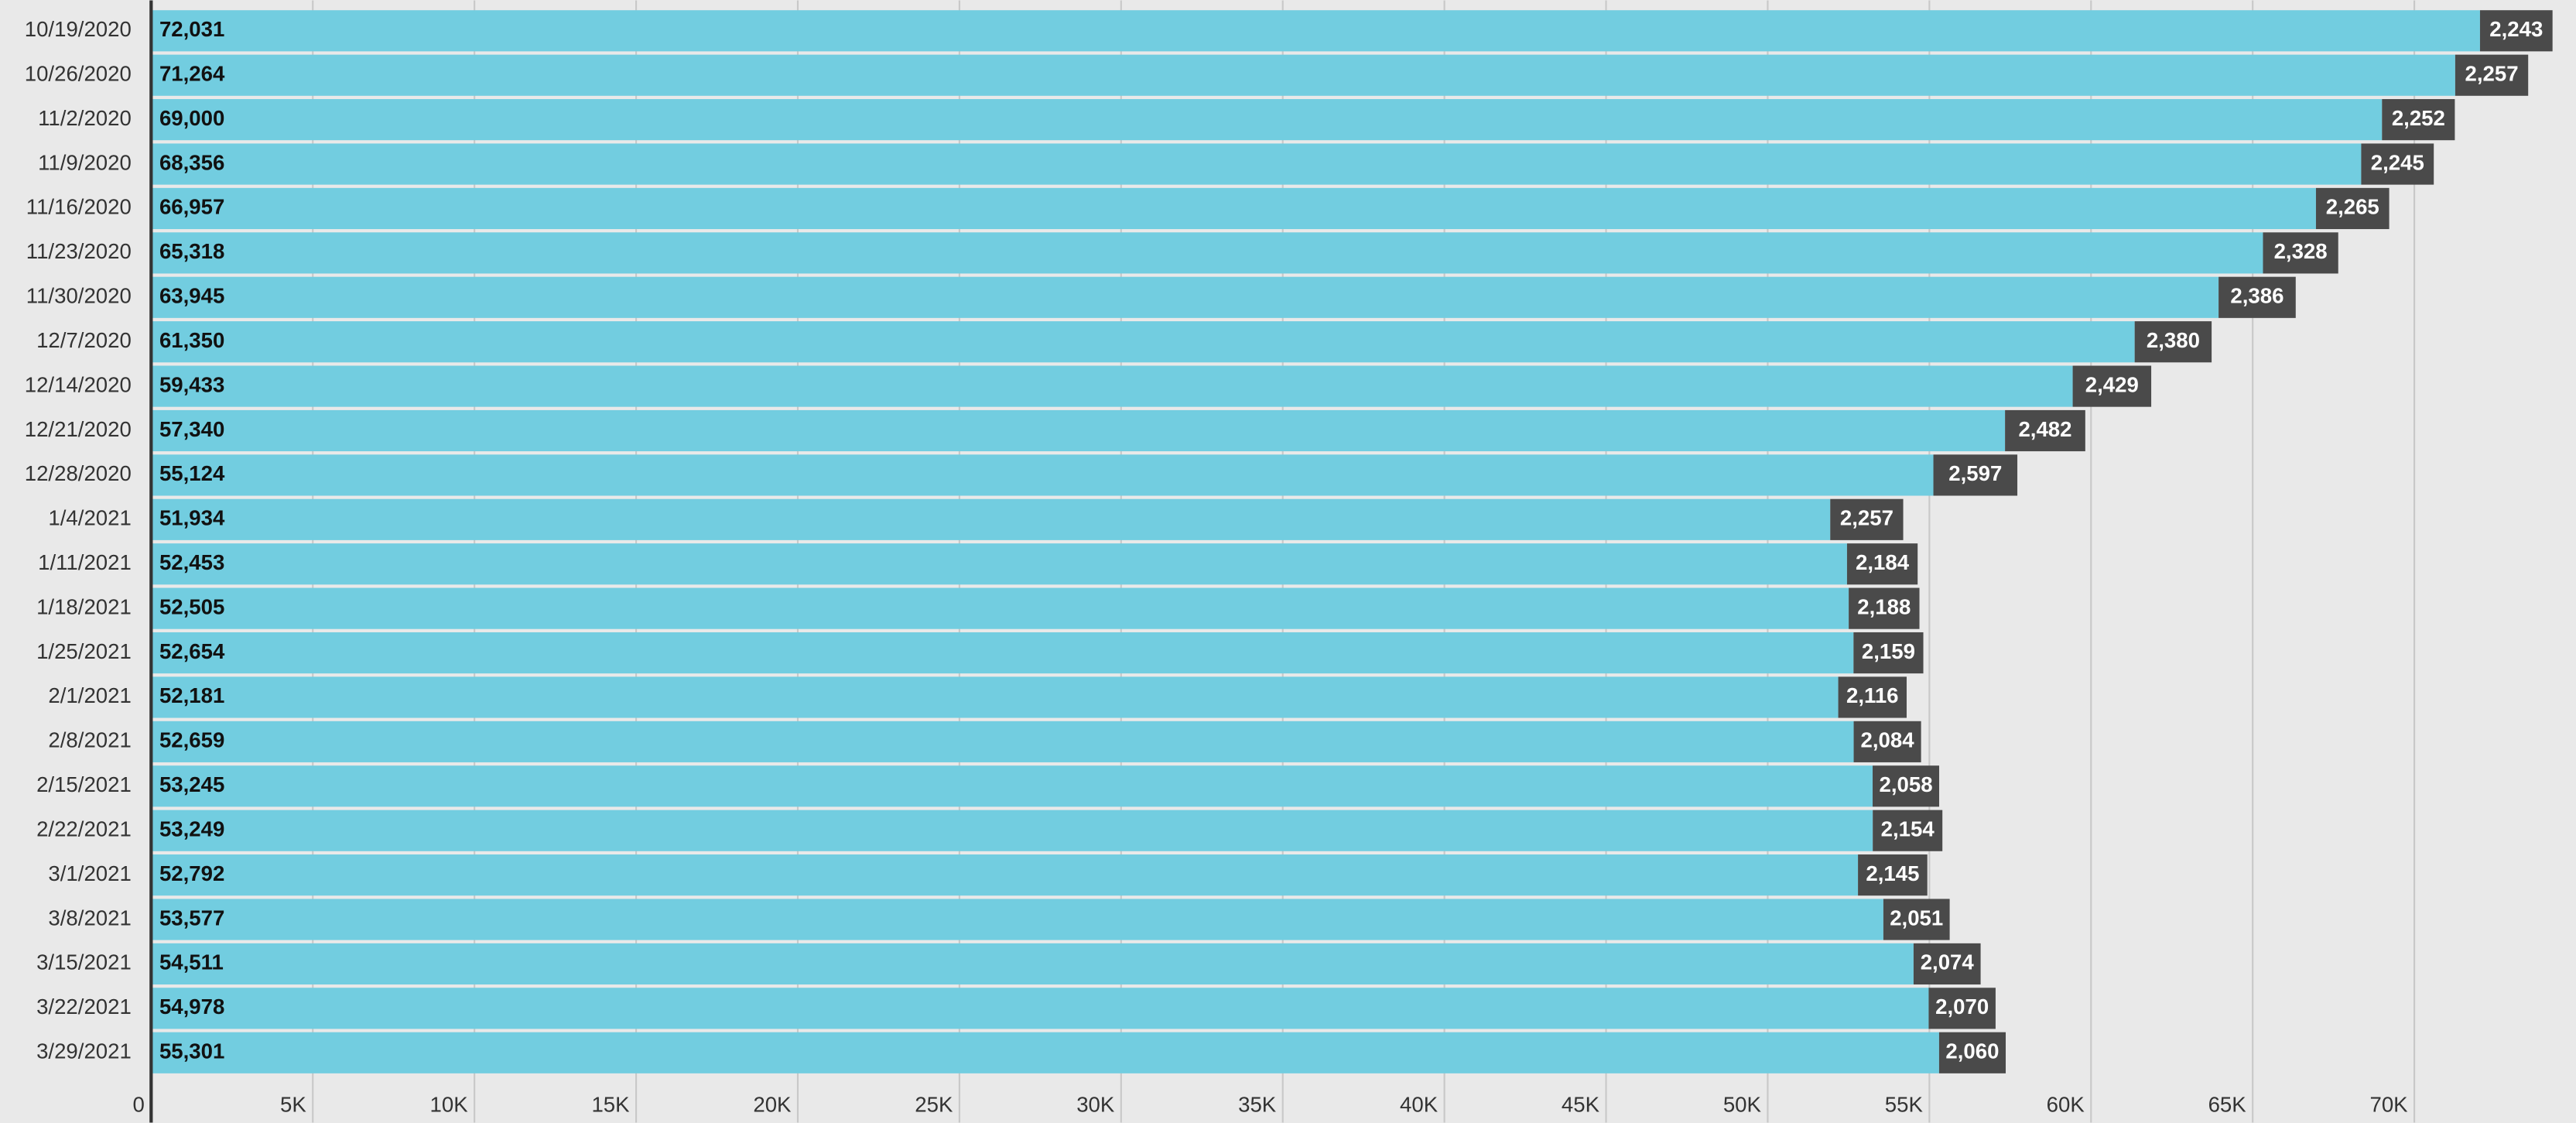 The height and width of the screenshot is (1123, 2576). Describe the element at coordinates (192, 118) in the screenshot. I see `data-label: 69,000` at that location.